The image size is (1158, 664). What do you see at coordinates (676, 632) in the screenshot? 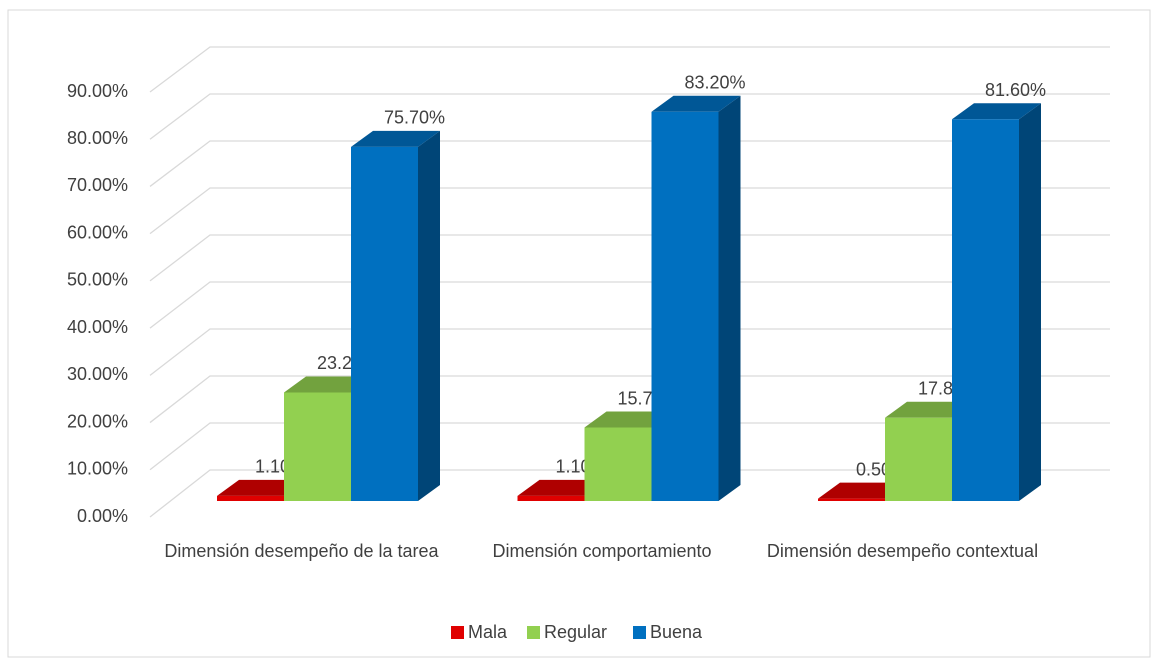
I see `legend-label: Buena` at bounding box center [676, 632].